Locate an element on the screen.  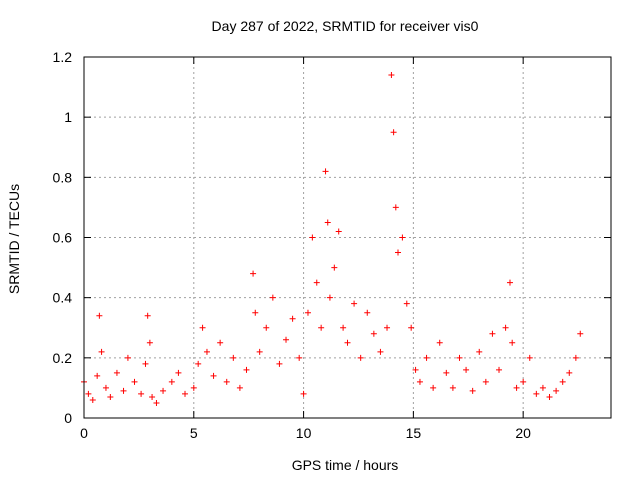
y-axis-label: SRMTID / TECUs is located at coordinates (14, 239).